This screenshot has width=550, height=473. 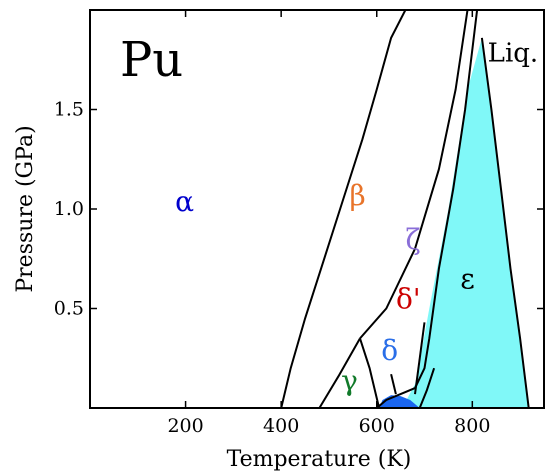 I want to click on phase-label-epsilon: ε, so click(x=467, y=279).